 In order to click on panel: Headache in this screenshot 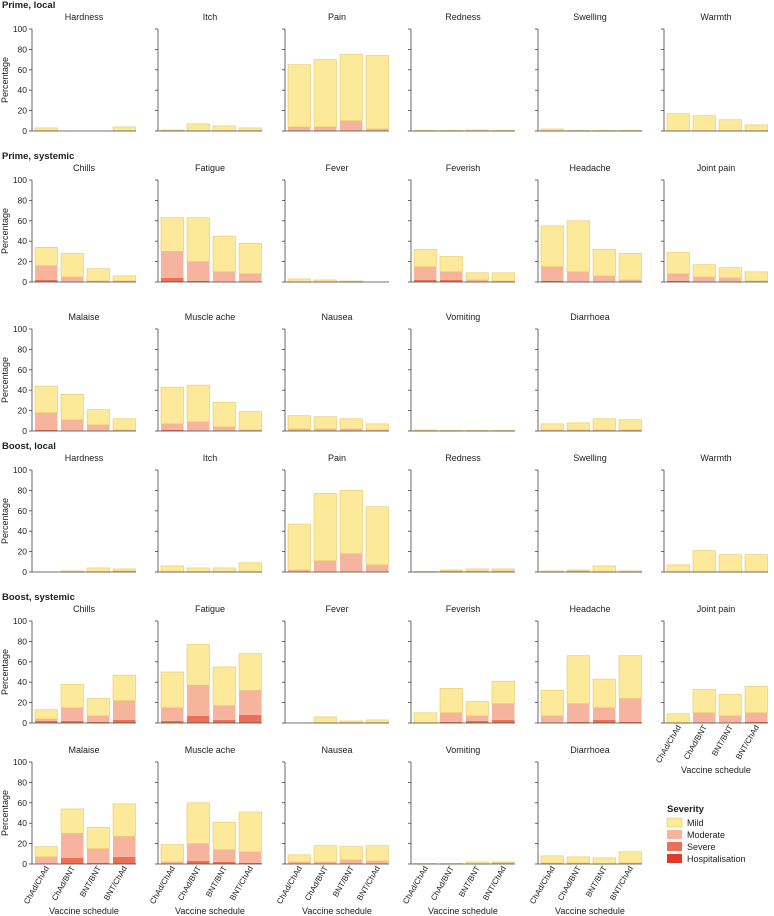, I will do `click(588, 664)`.